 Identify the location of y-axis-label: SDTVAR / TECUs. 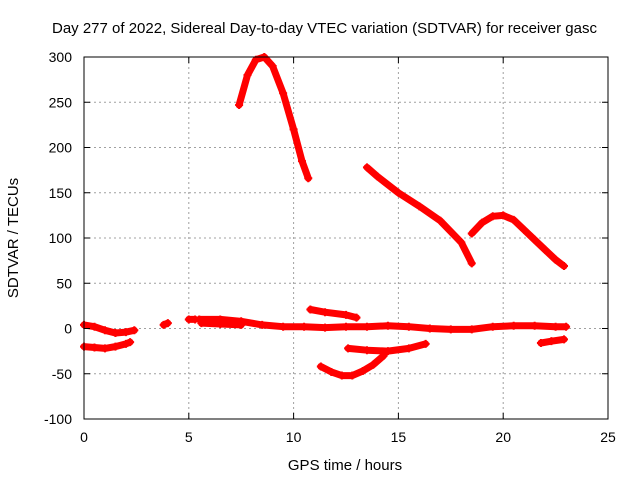
(13, 238).